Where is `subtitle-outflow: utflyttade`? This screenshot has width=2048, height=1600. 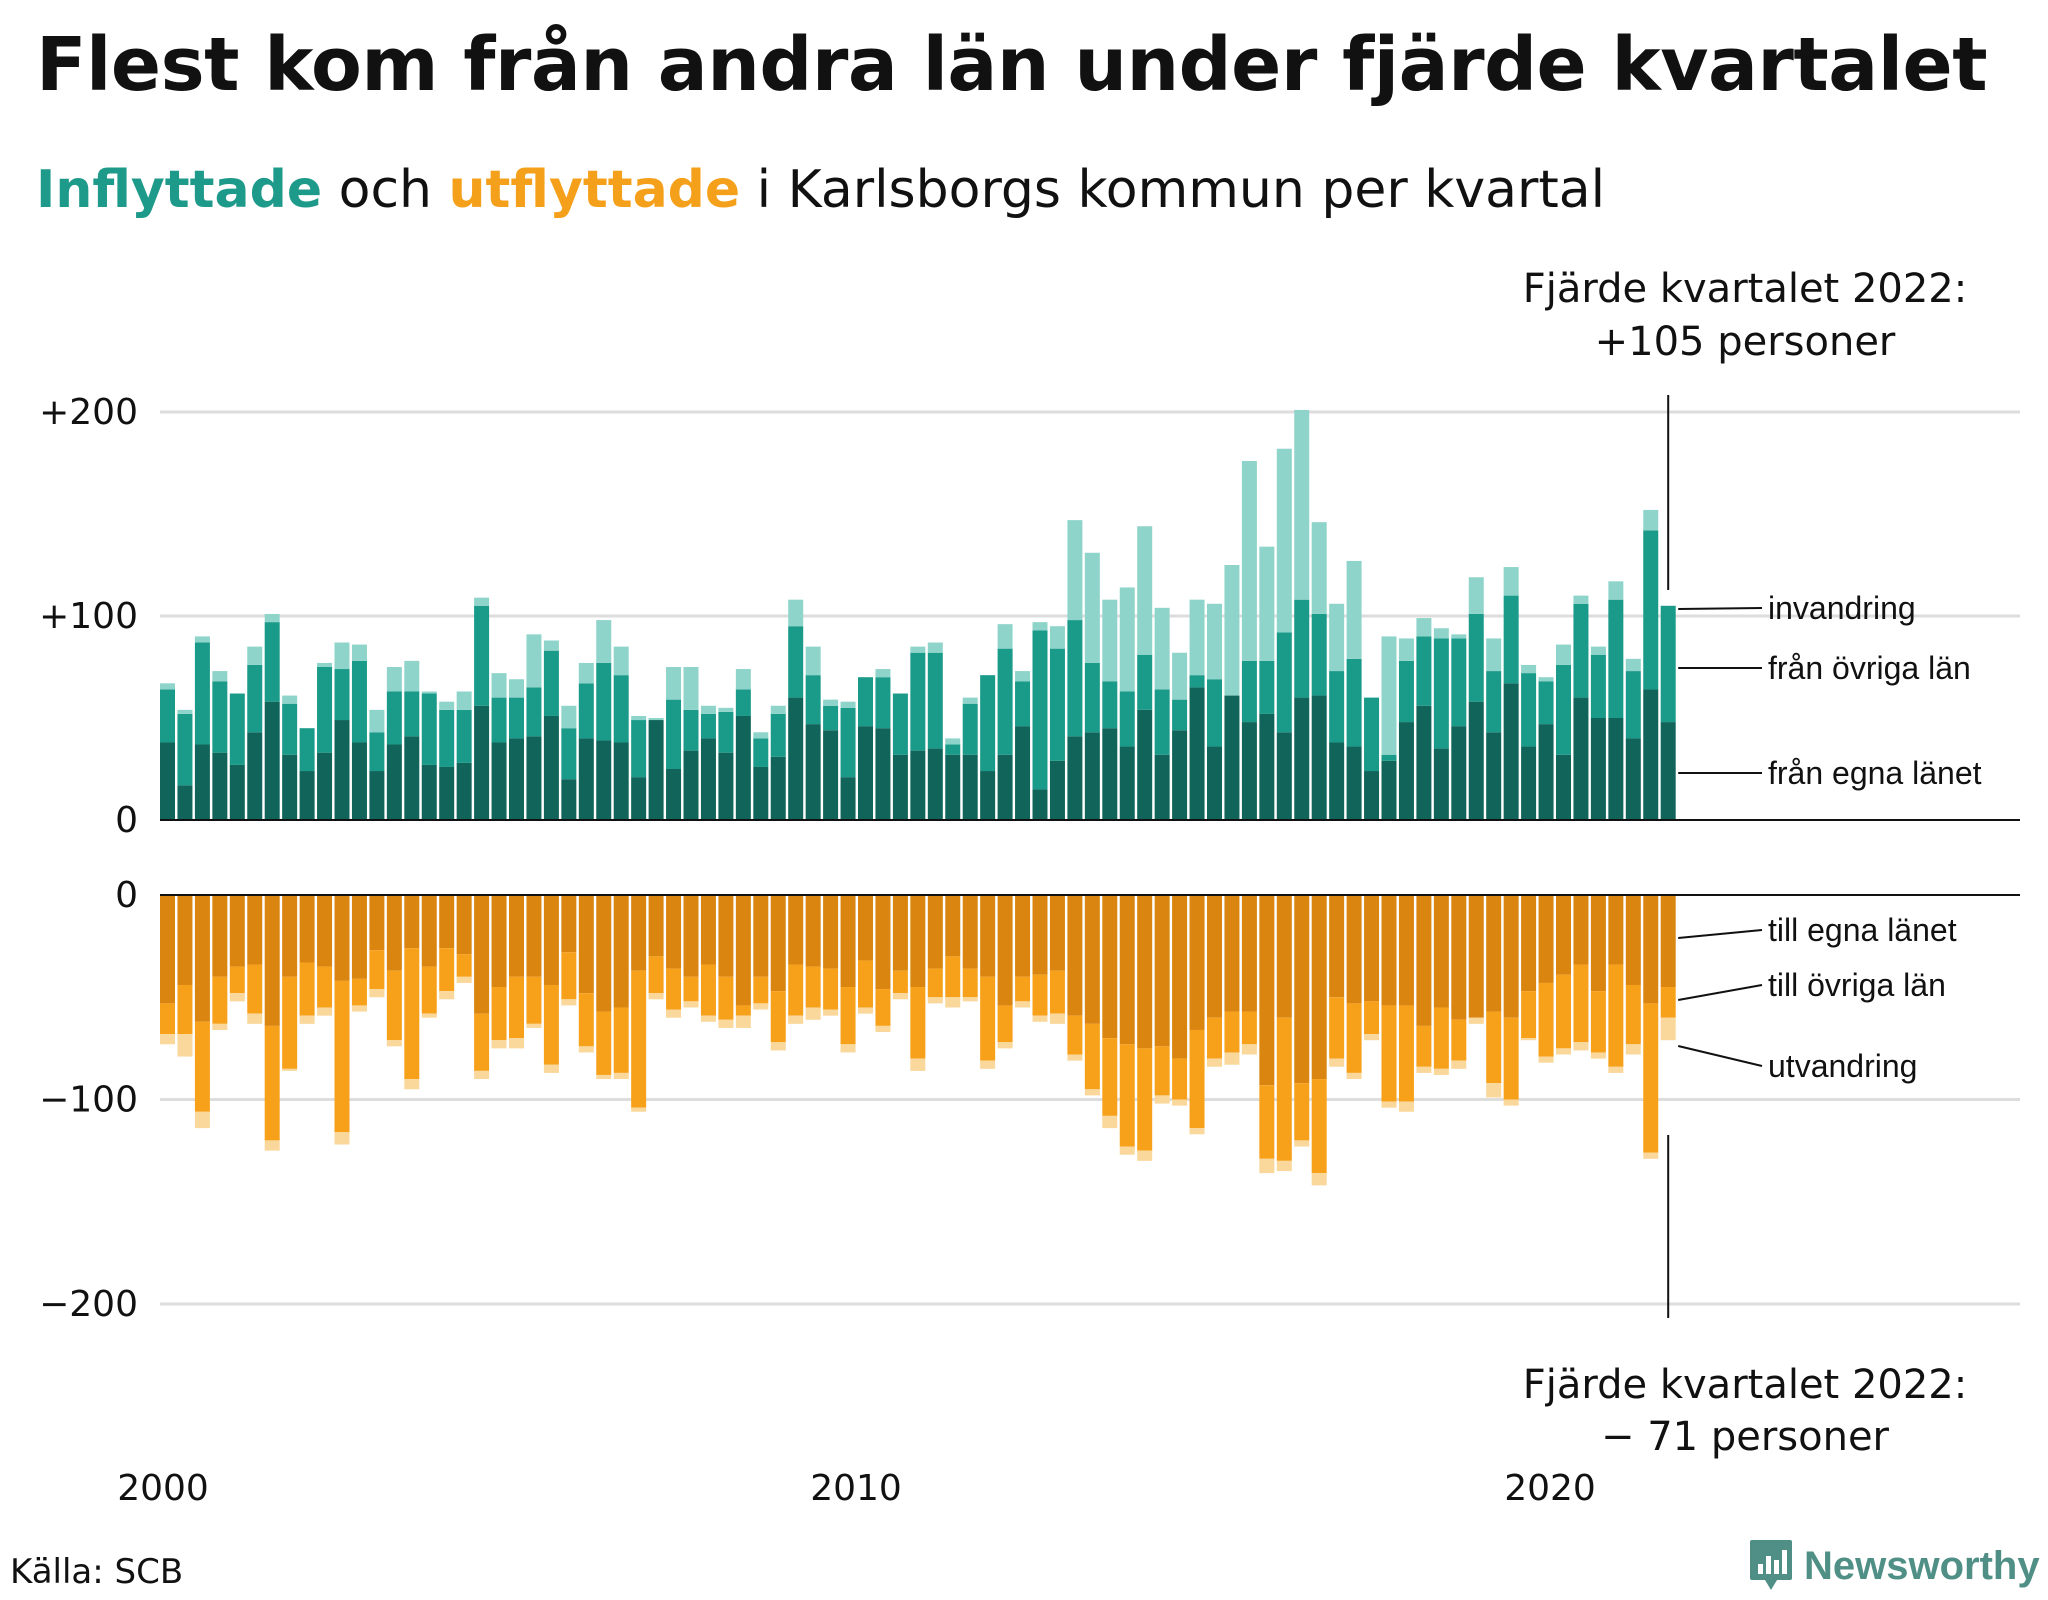 subtitle-outflow: utflyttade is located at coordinates (594, 190).